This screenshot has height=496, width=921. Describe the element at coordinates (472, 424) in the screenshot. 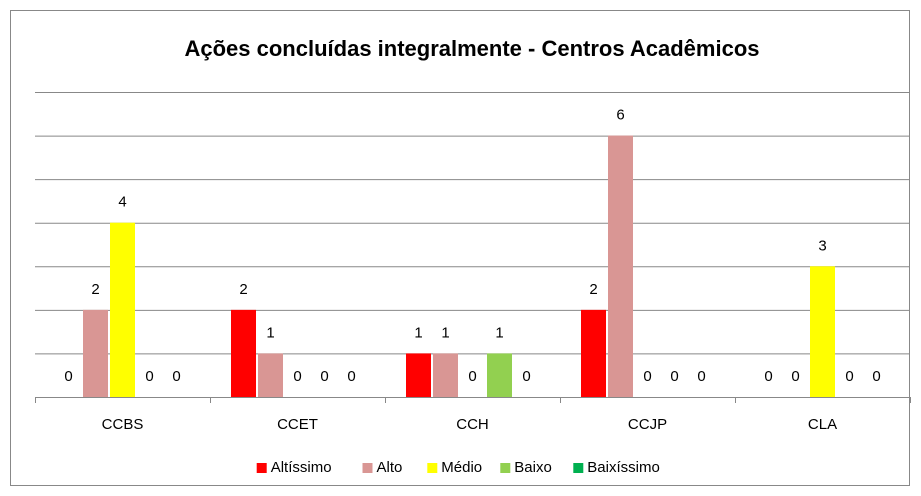

I see `x-tick-label: CCH` at that location.